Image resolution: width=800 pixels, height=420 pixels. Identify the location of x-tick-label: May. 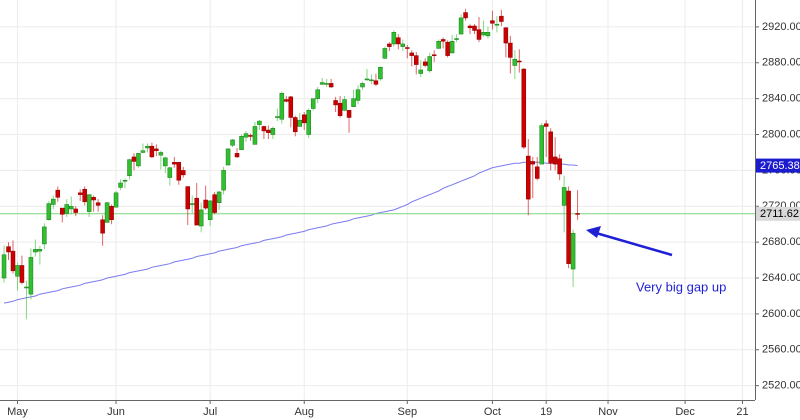
(17, 412).